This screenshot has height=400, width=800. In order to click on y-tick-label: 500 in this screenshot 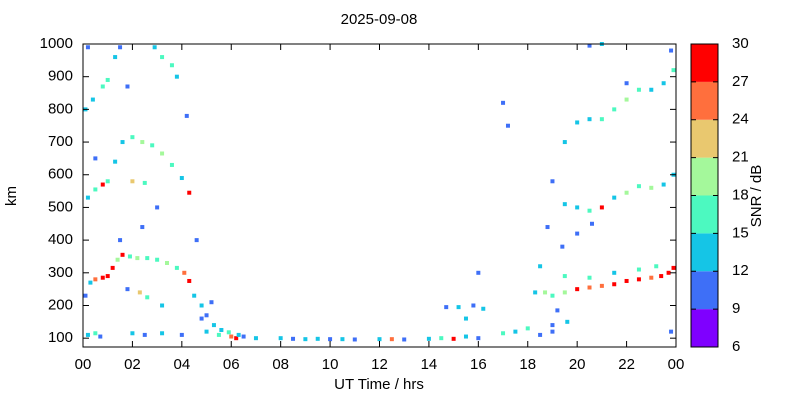, I will do `click(60, 206)`.